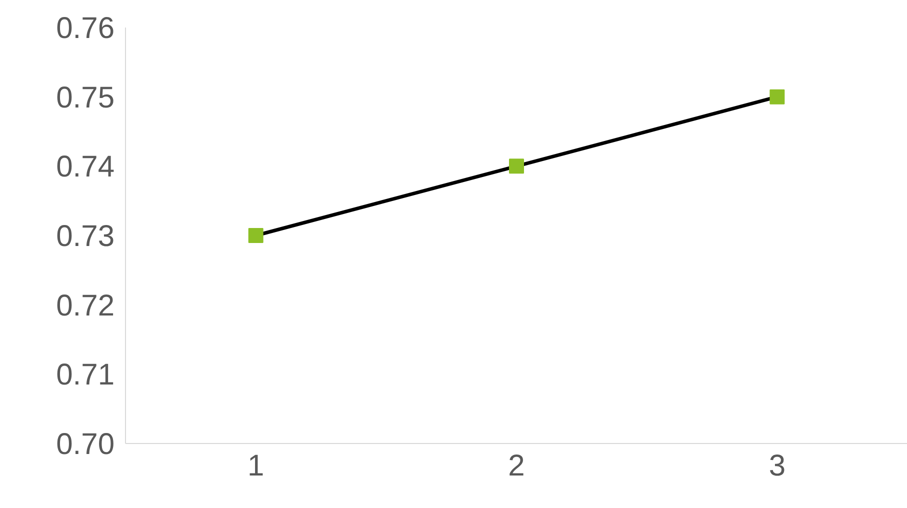 This screenshot has width=907, height=508. I want to click on y-tick-label: 0.76, so click(85, 28).